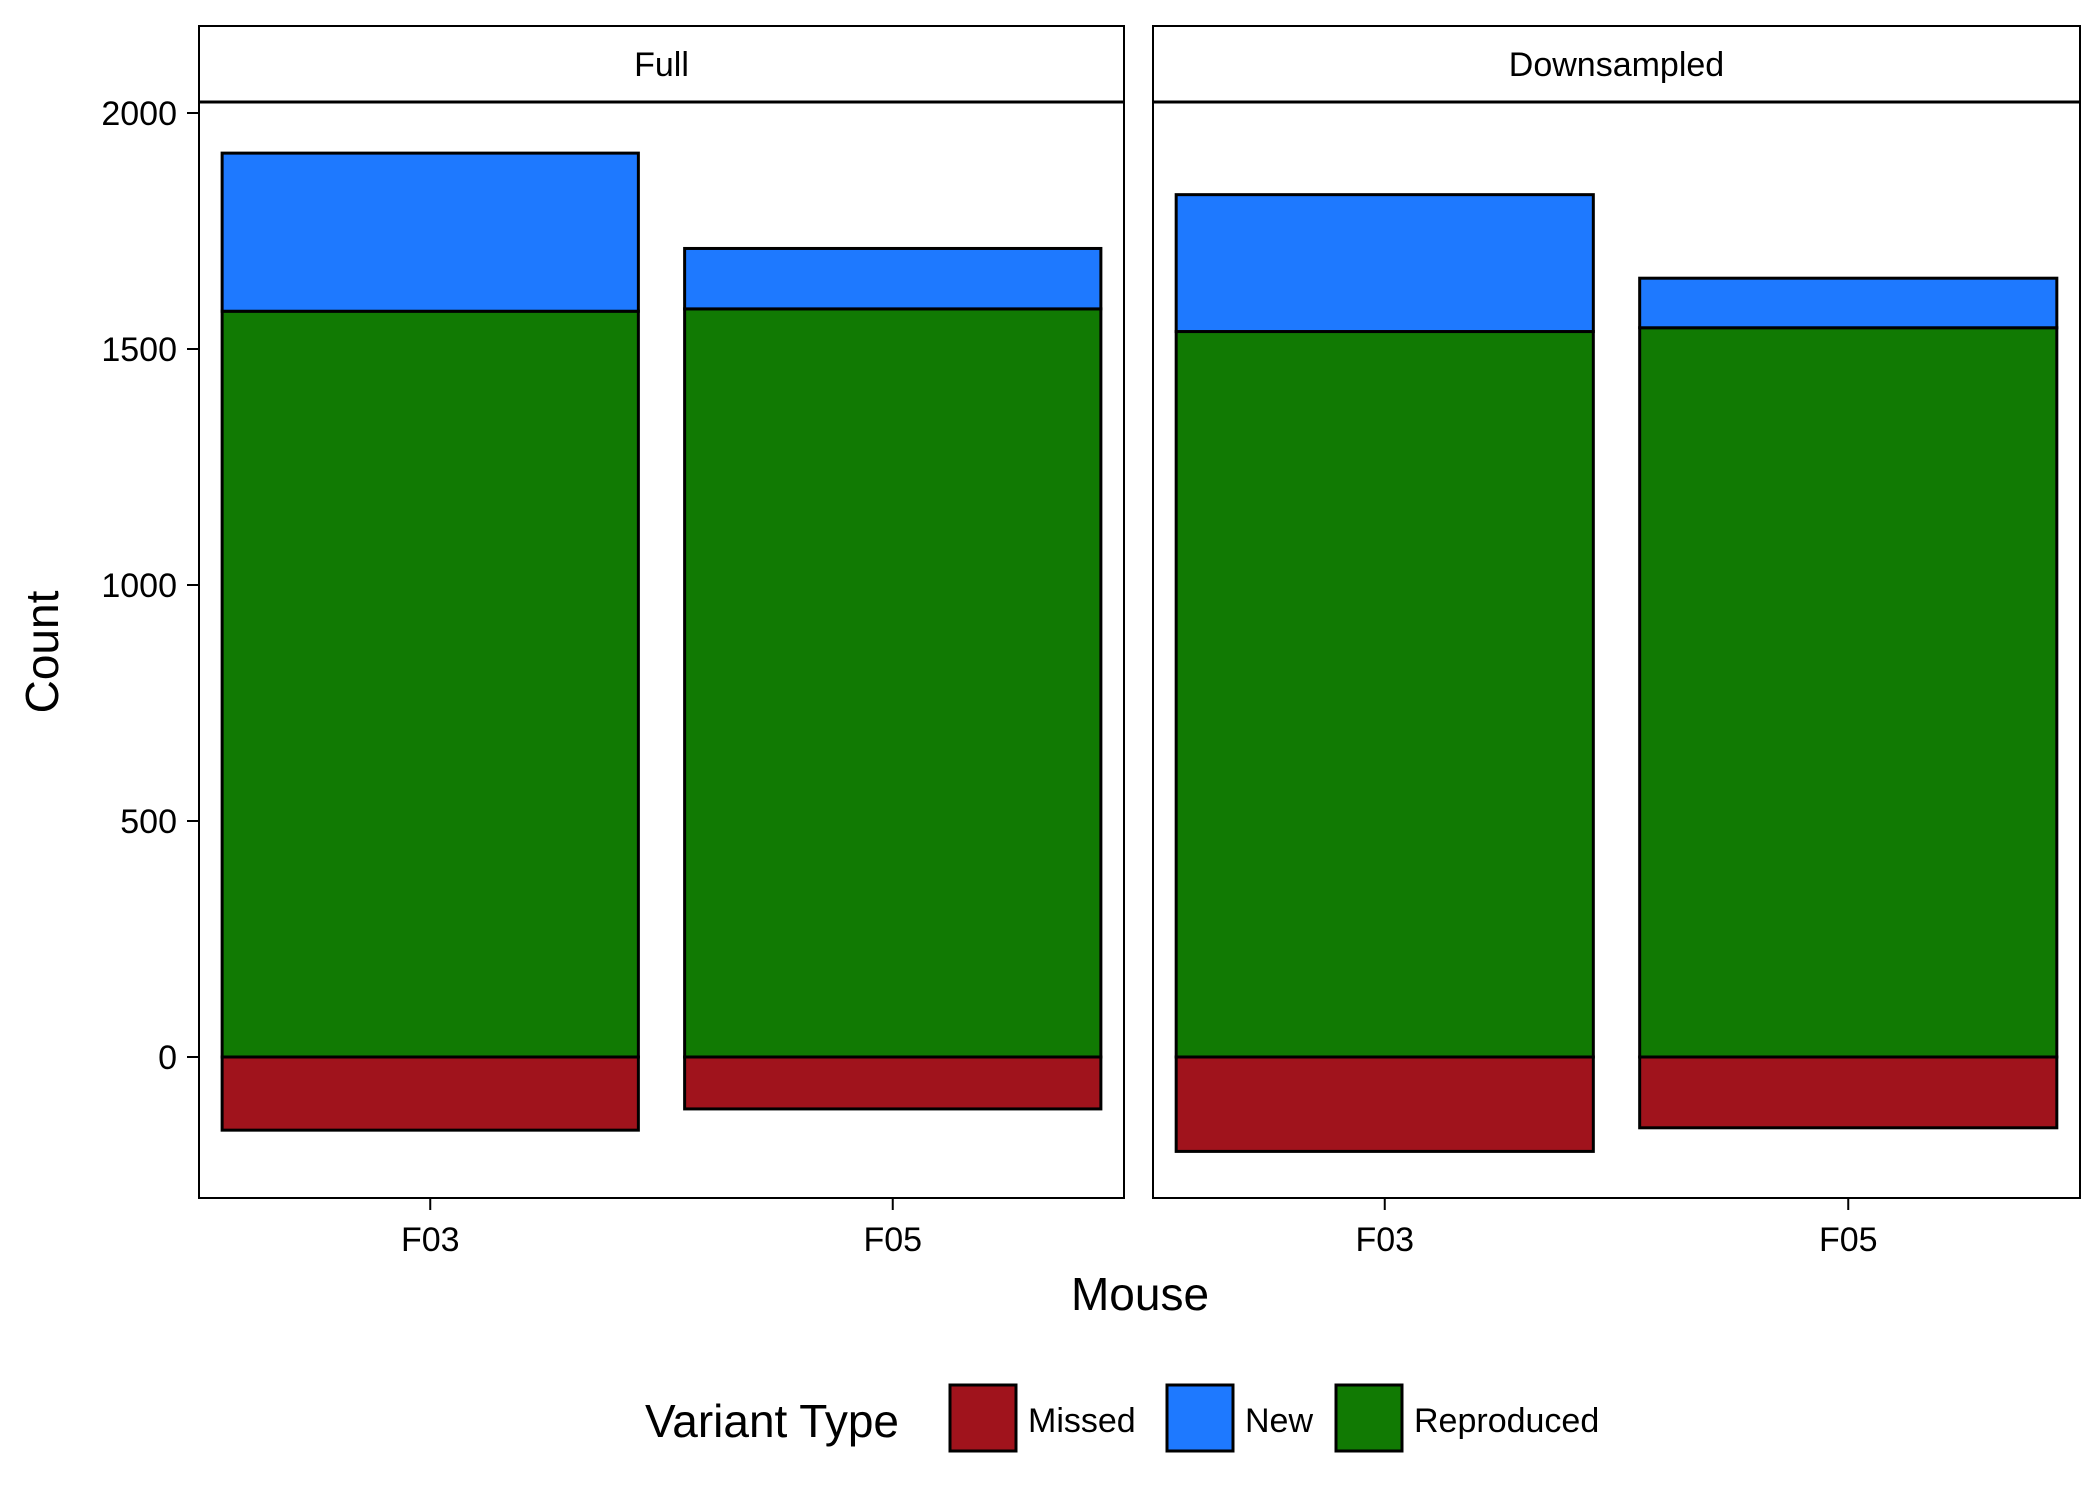  Describe the element at coordinates (893, 1083) in the screenshot. I see `bar-full-f05-missed` at that location.